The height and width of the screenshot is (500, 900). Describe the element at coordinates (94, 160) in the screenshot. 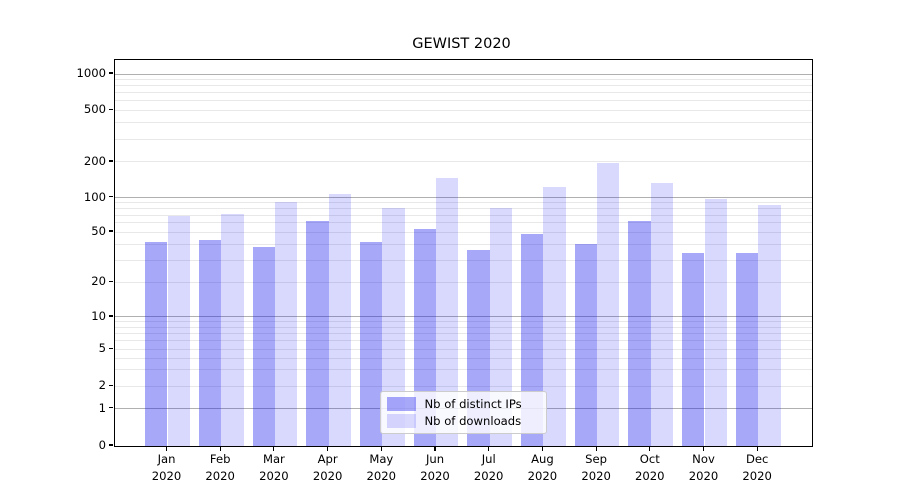

I see `ytick-label-200: 200` at that location.